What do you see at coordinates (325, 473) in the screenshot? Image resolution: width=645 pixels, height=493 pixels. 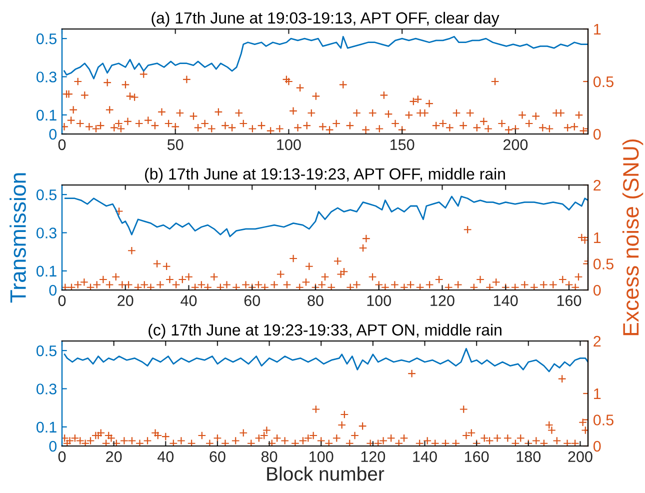 I see `x-axis-title: Block number` at bounding box center [325, 473].